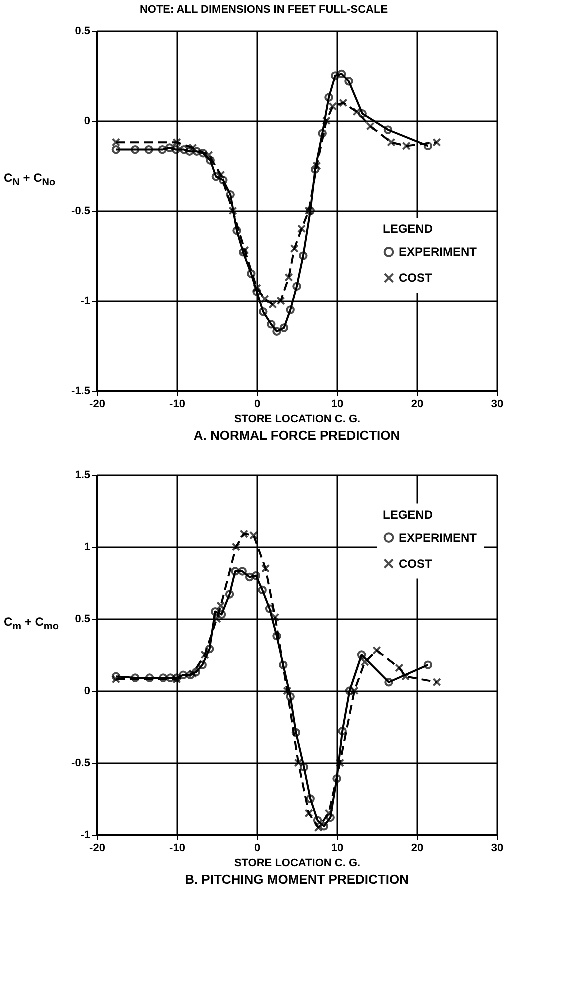  Describe the element at coordinates (297, 435) in the screenshot. I see `text: A. NORMAL FORCE PREDICTION` at that location.